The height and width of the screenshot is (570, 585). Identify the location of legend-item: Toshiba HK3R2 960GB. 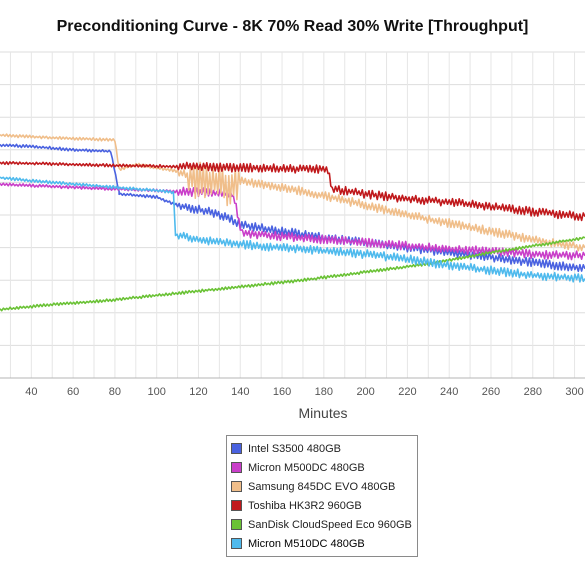
(322, 505).